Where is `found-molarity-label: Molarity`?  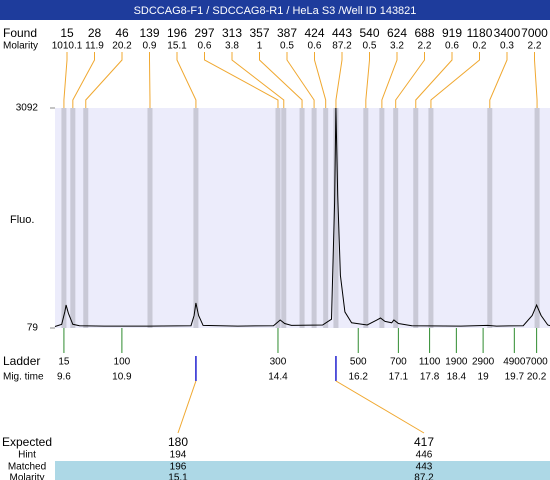
found-molarity-label: Molarity is located at coordinates (20, 46).